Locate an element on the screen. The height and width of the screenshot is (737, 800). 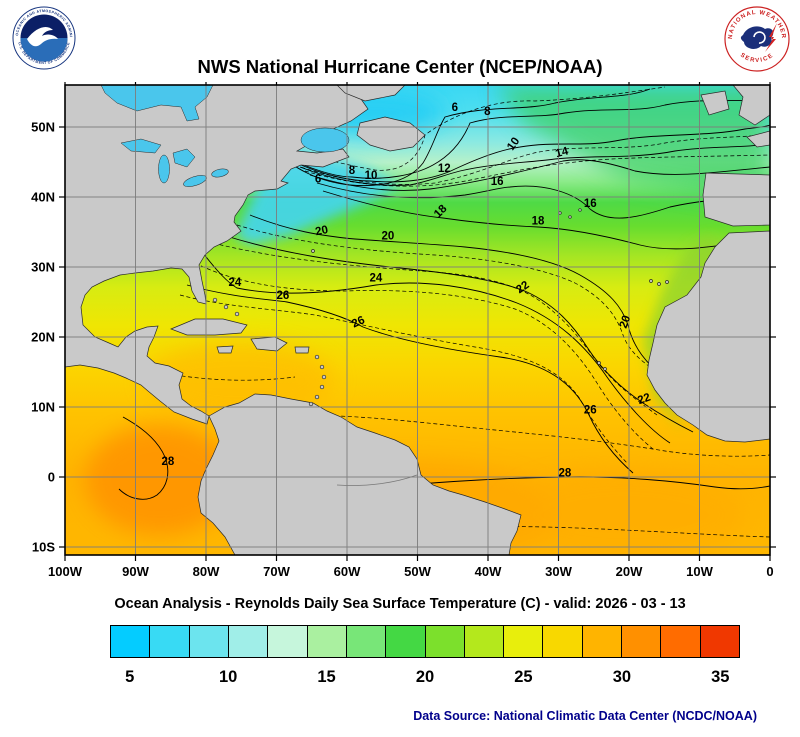
contour-label-18: 18 is located at coordinates (538, 221).